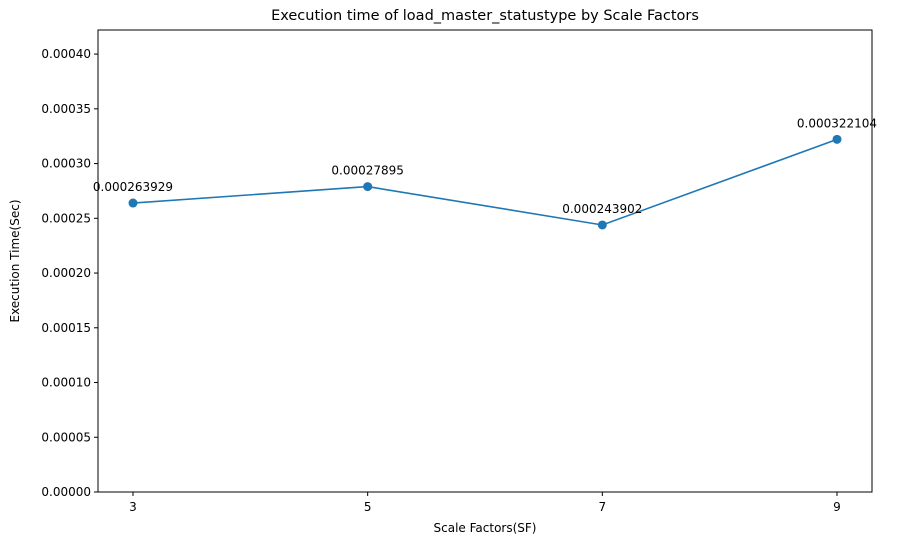 The height and width of the screenshot is (545, 904). Describe the element at coordinates (837, 507) in the screenshot. I see `x-tick-label: 9` at that location.